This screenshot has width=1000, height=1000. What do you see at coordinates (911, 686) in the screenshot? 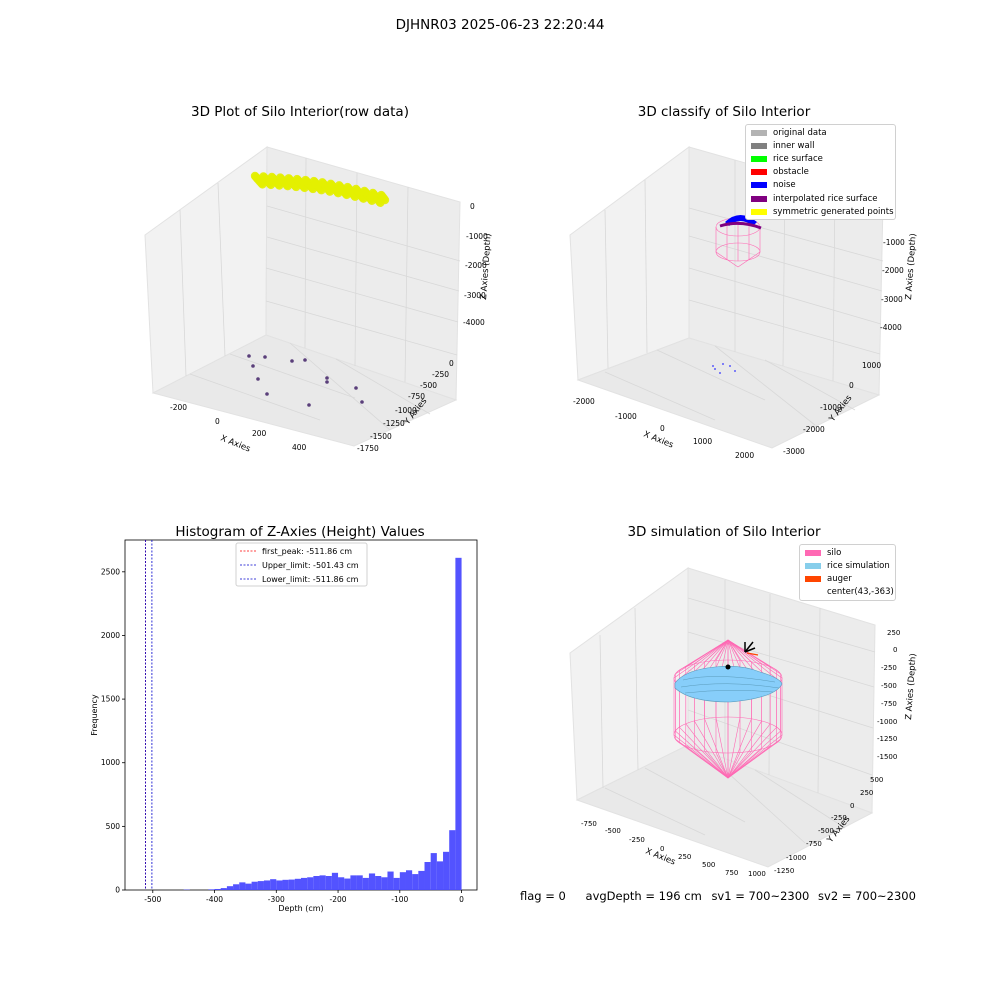
I see `sim-z-label: Z Axies (Depth)` at bounding box center [911, 686].